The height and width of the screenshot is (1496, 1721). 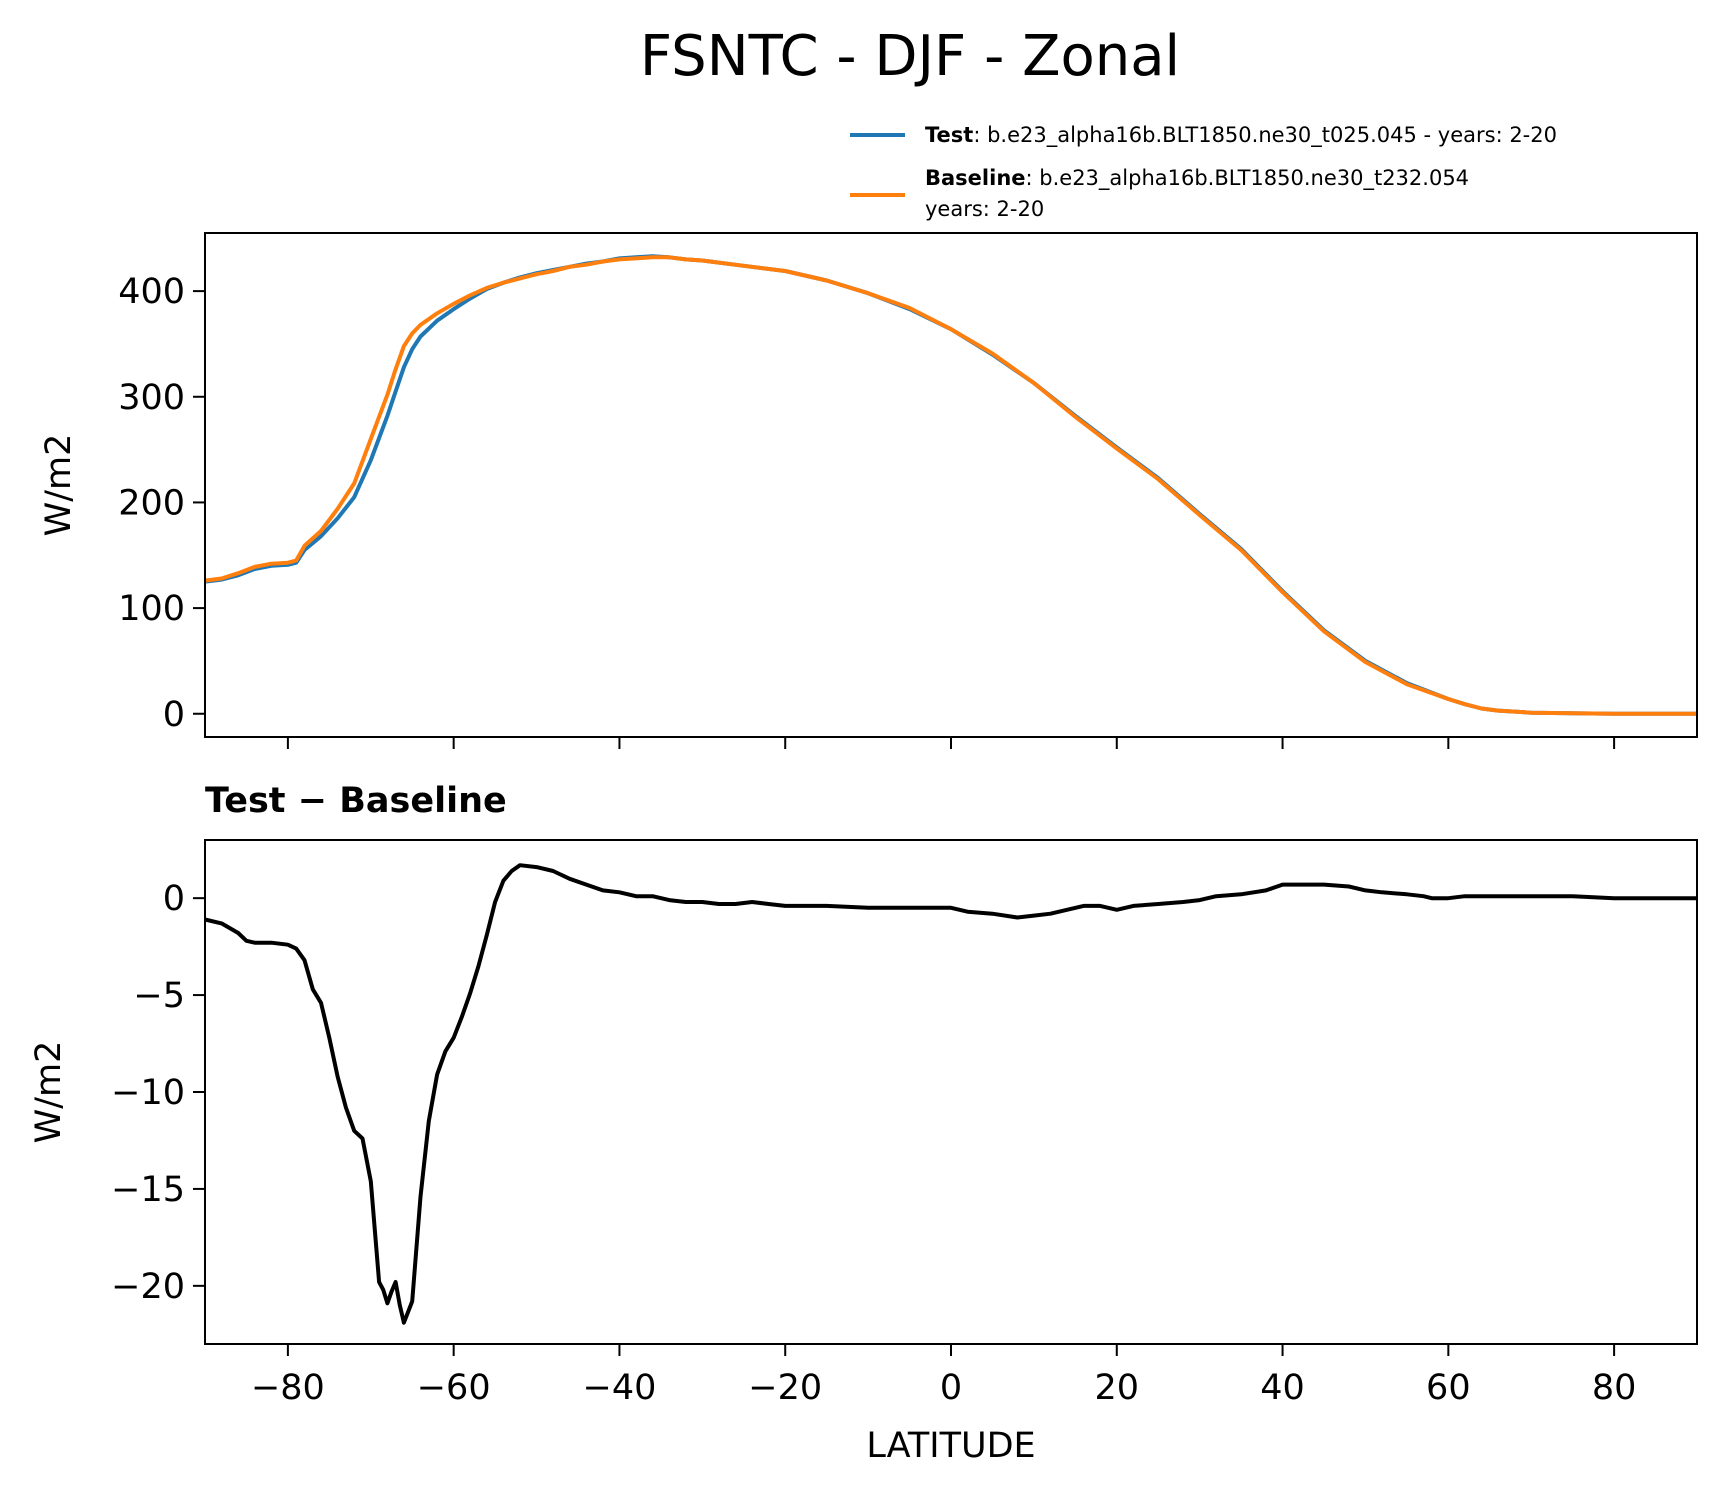 I want to click on x-tick-label: −40, so click(x=620, y=1388).